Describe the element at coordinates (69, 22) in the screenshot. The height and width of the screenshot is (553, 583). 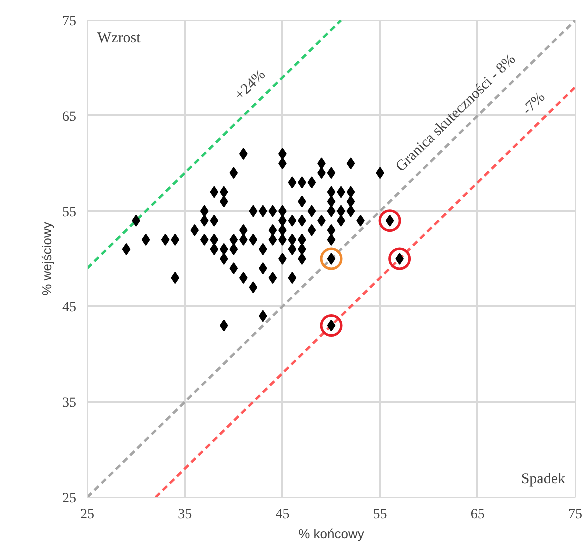
I see `y-tick-label: 75` at that location.